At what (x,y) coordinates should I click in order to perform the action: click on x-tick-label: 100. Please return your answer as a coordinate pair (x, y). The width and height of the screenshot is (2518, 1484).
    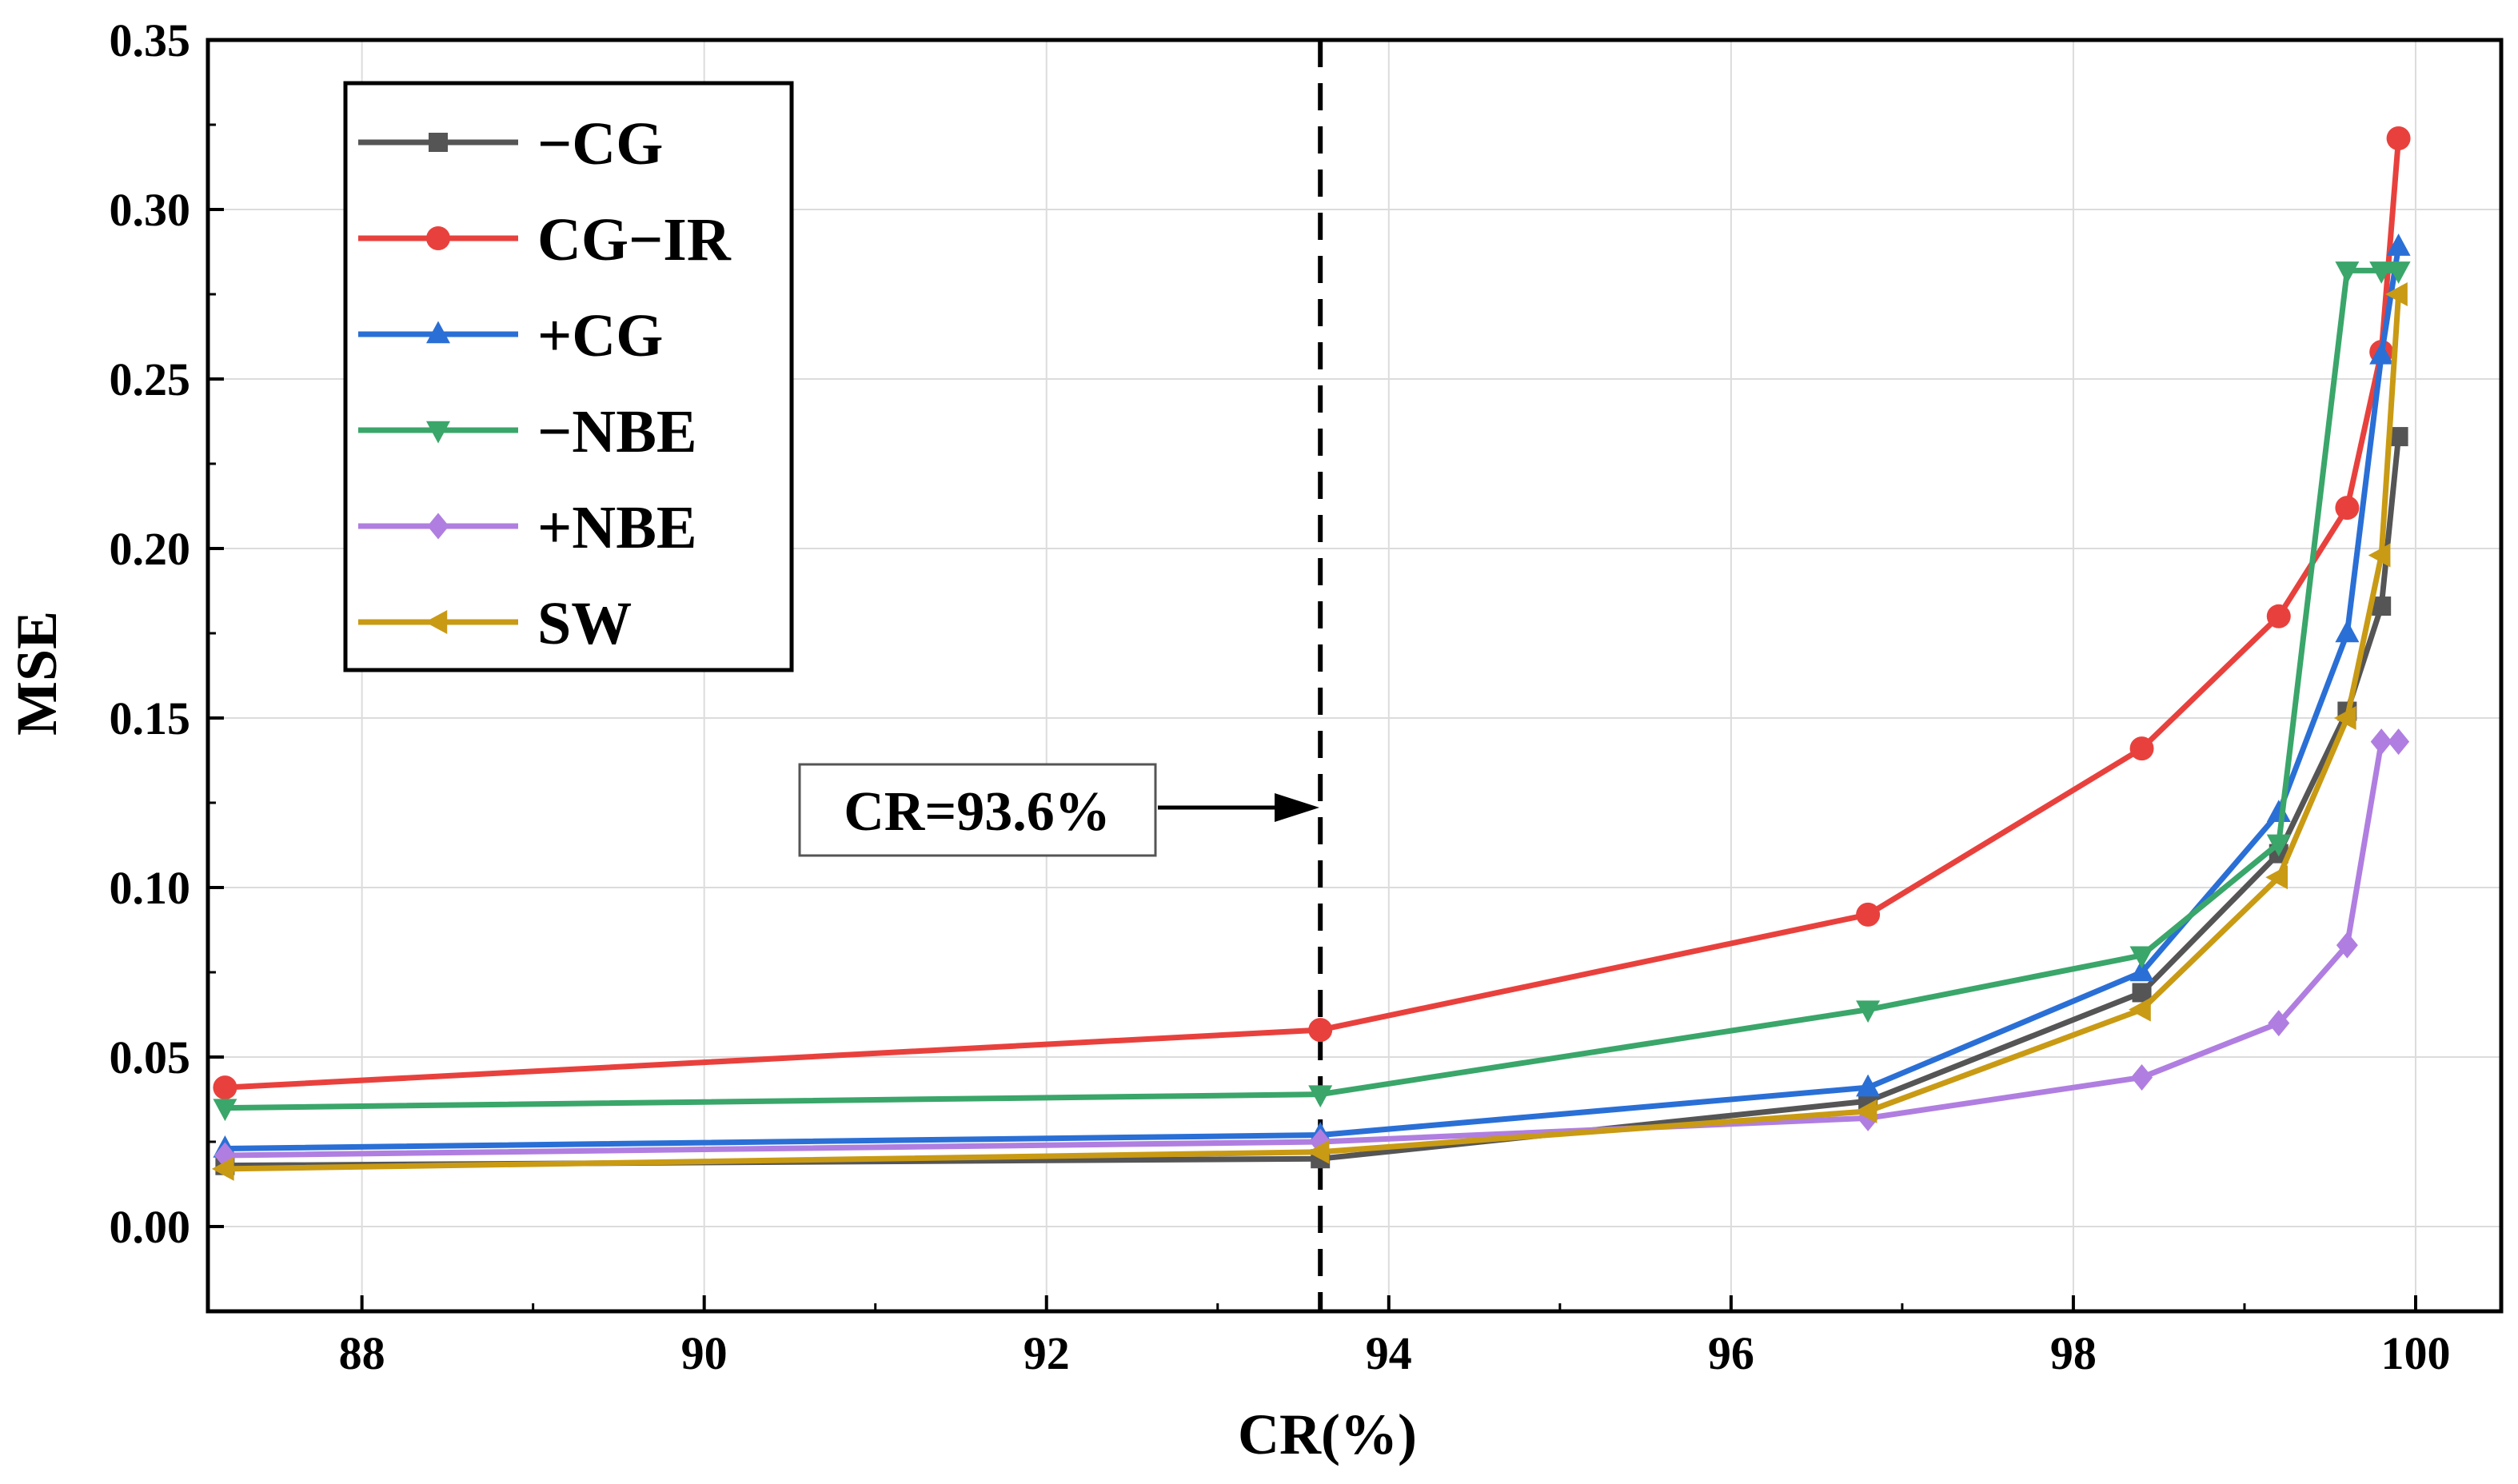
    Looking at the image, I should click on (2415, 1353).